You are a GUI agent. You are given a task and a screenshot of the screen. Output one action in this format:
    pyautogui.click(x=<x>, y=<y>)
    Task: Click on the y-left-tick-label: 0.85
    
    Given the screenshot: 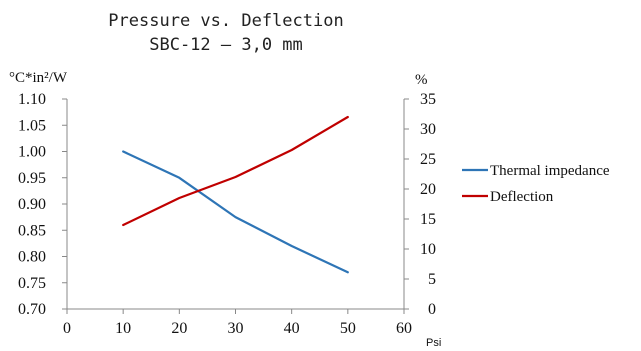 What is the action you would take?
    pyautogui.click(x=32, y=230)
    